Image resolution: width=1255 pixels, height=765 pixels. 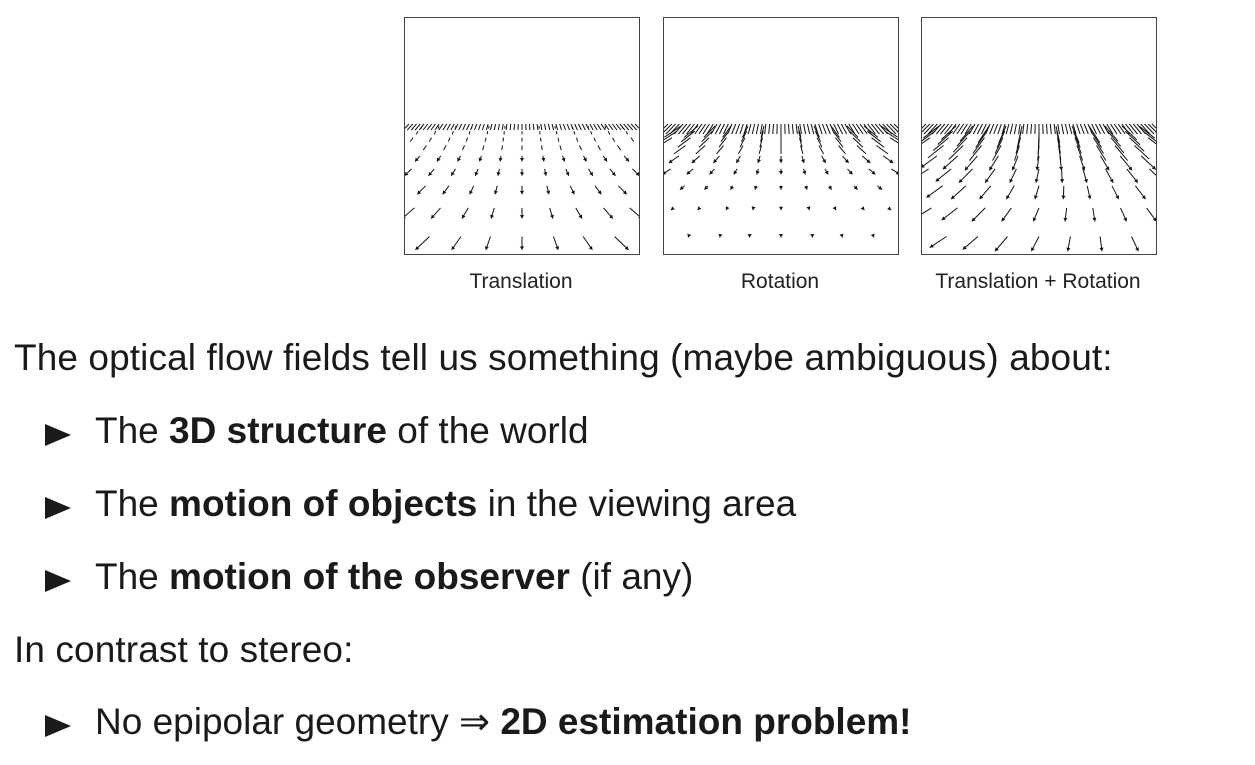 What do you see at coordinates (1039, 136) in the screenshot?
I see `translation-rotation-flow-panel` at bounding box center [1039, 136].